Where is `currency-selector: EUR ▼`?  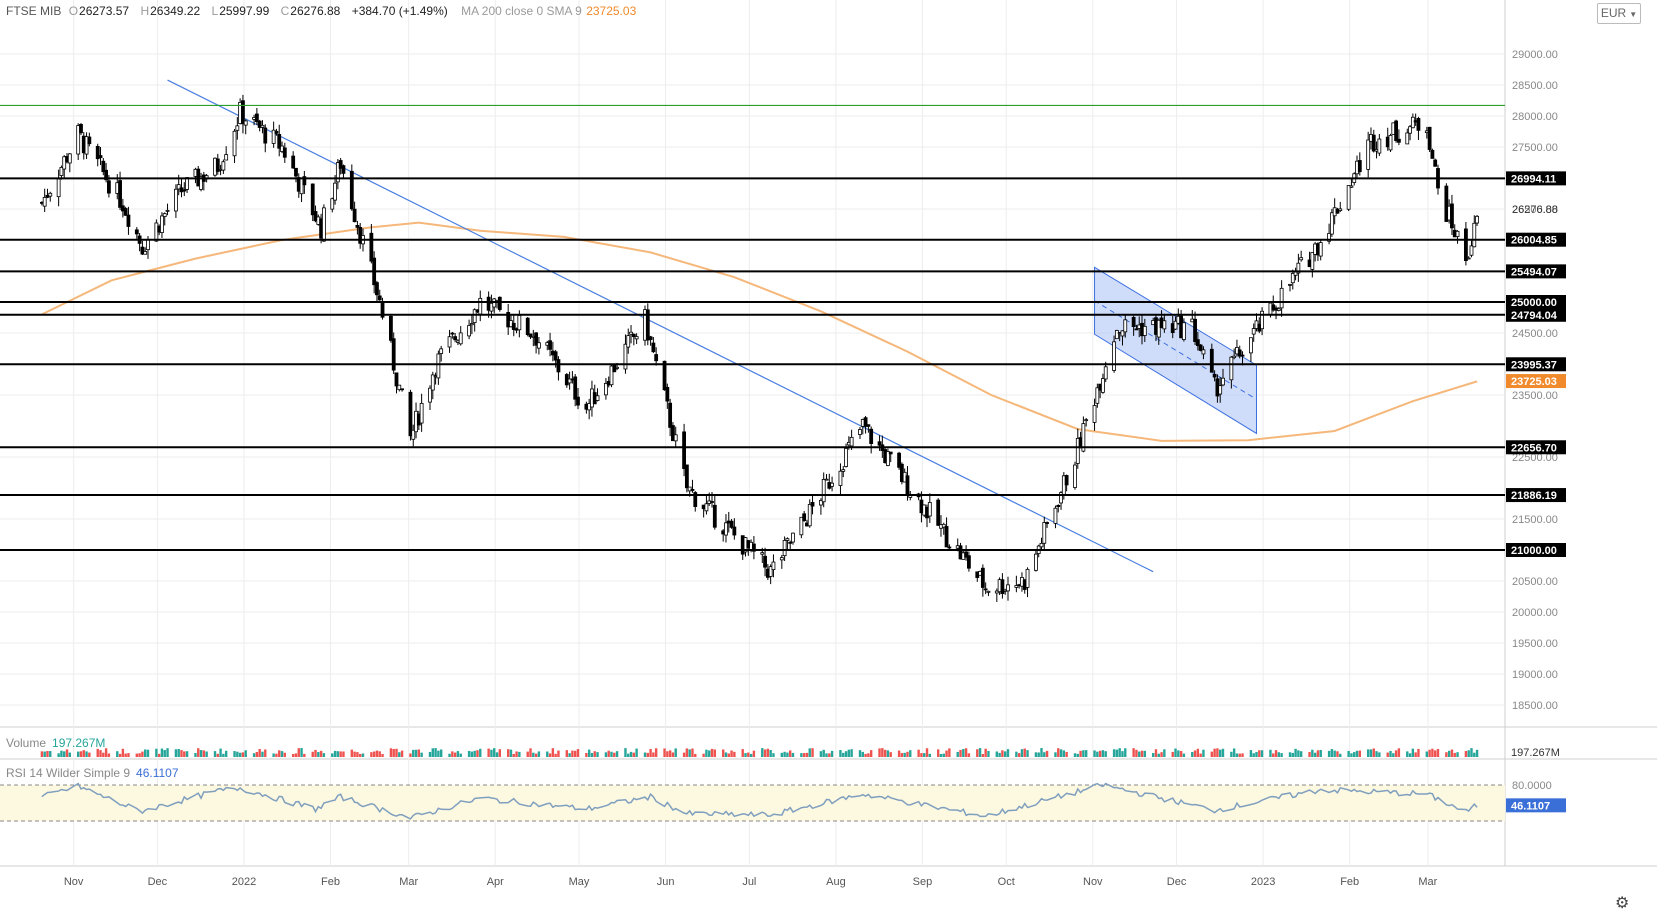
currency-selector: EUR ▼ is located at coordinates (1619, 13).